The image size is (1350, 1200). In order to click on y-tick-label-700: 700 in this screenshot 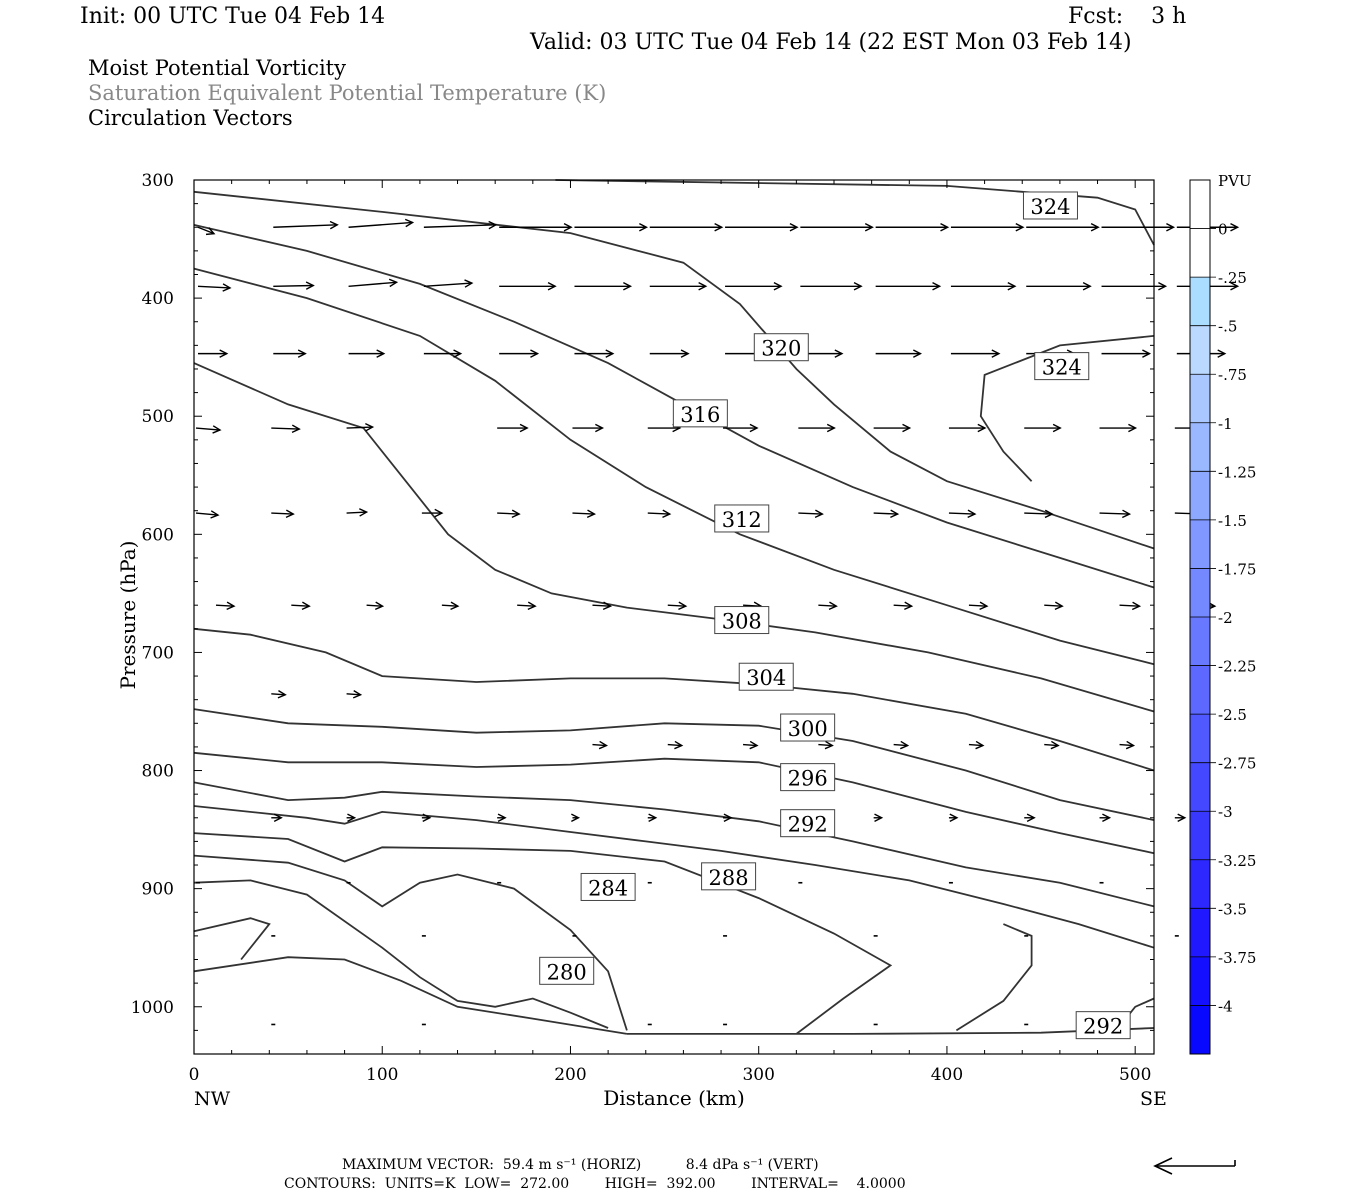, I will do `click(158, 653)`.